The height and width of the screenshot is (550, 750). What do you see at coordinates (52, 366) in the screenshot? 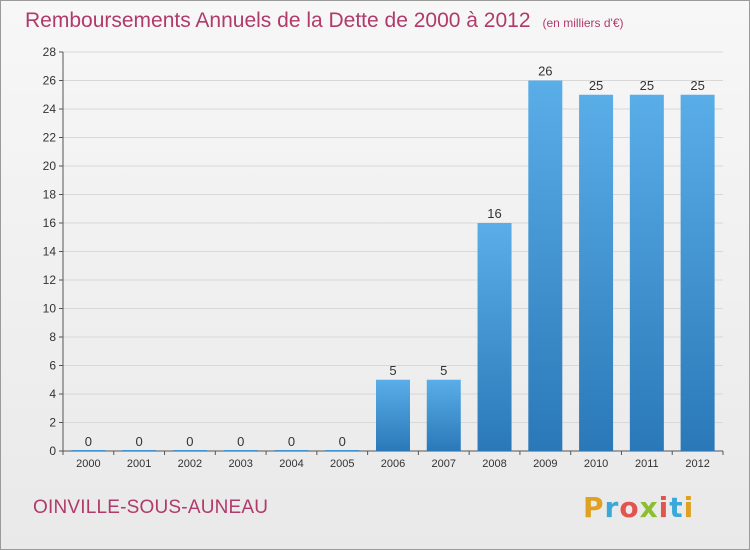
I see `y-tick-label: 6` at bounding box center [52, 366].